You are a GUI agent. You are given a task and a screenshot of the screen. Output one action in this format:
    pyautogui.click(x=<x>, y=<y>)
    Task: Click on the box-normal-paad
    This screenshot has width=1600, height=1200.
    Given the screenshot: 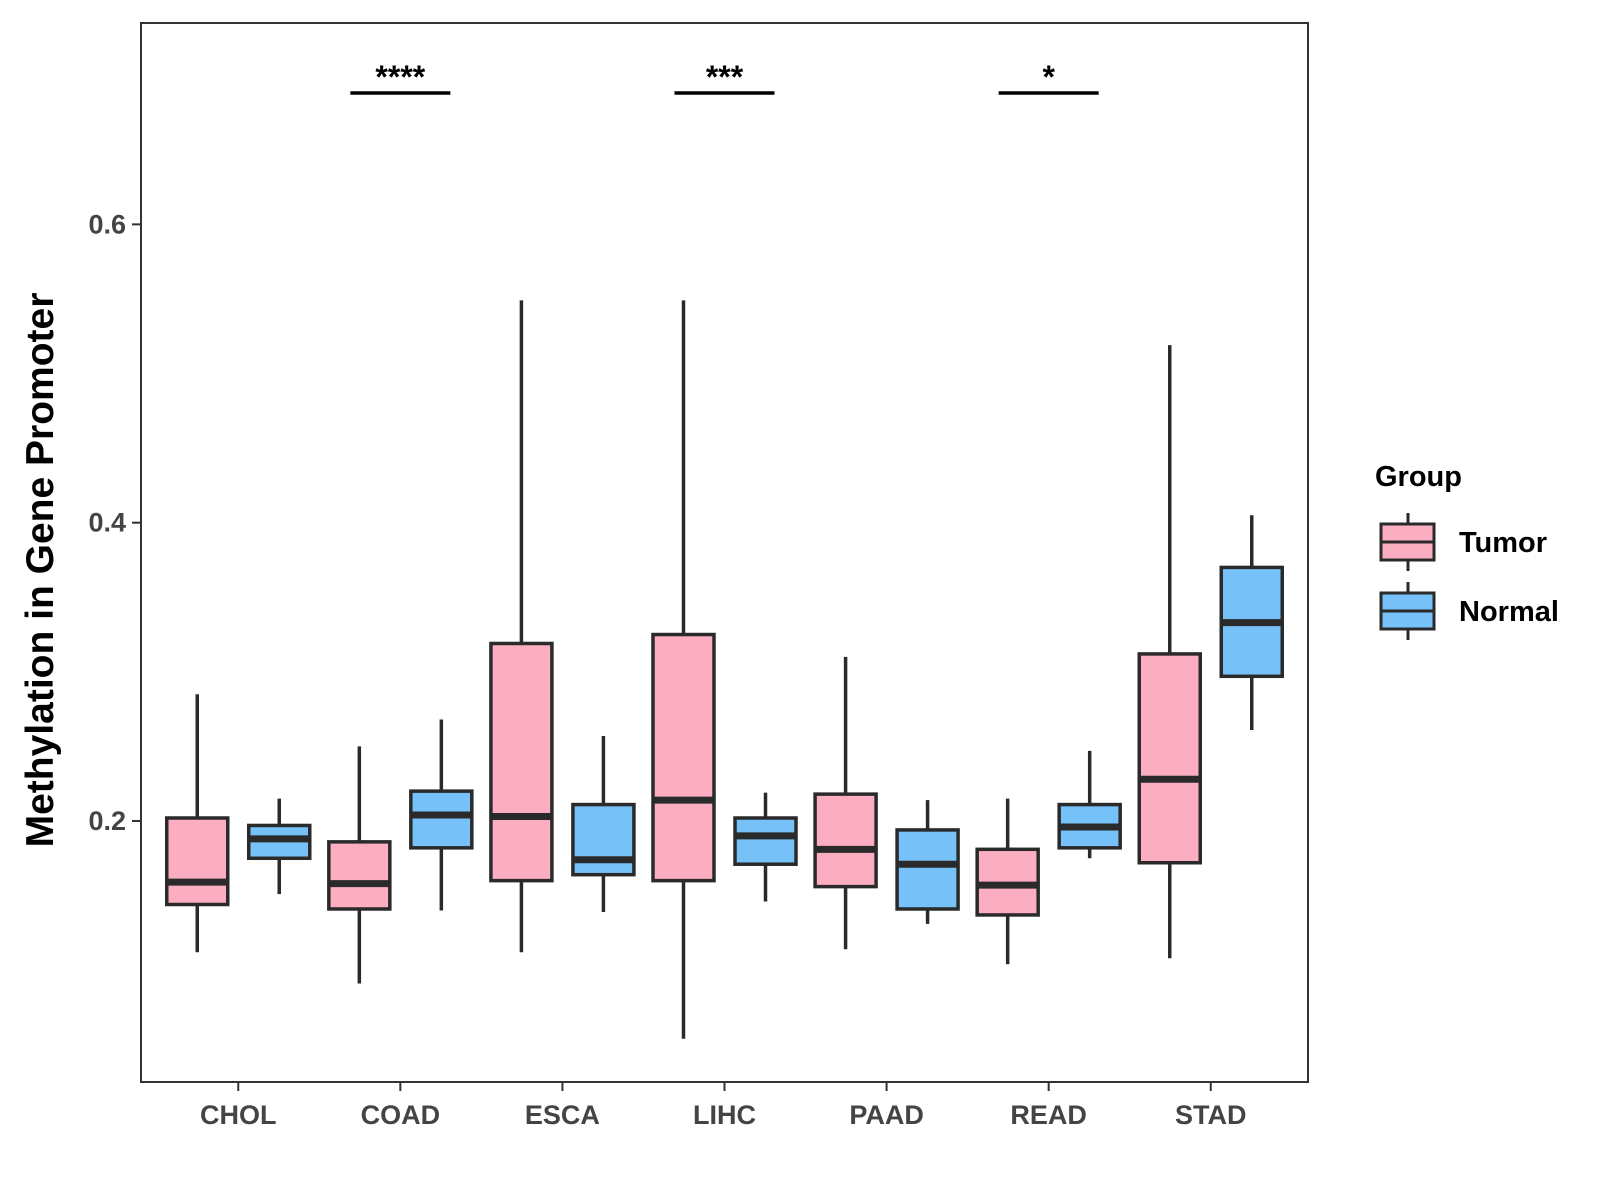 What is the action you would take?
    pyautogui.click(x=927, y=862)
    